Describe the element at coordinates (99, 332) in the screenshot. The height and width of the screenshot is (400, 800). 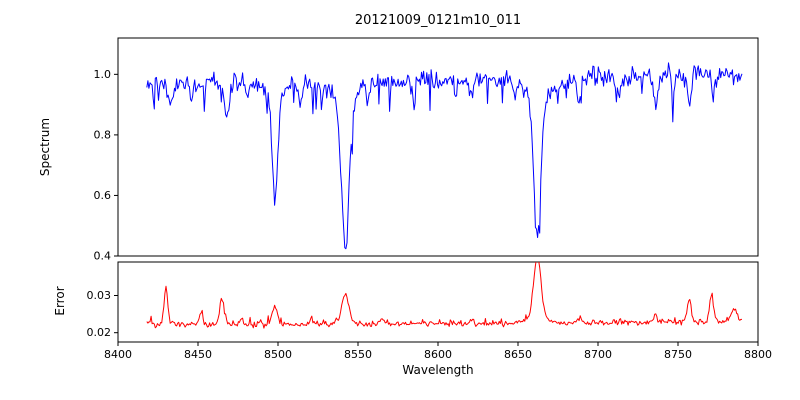
I see `y-tick-label: 0.02` at that location.